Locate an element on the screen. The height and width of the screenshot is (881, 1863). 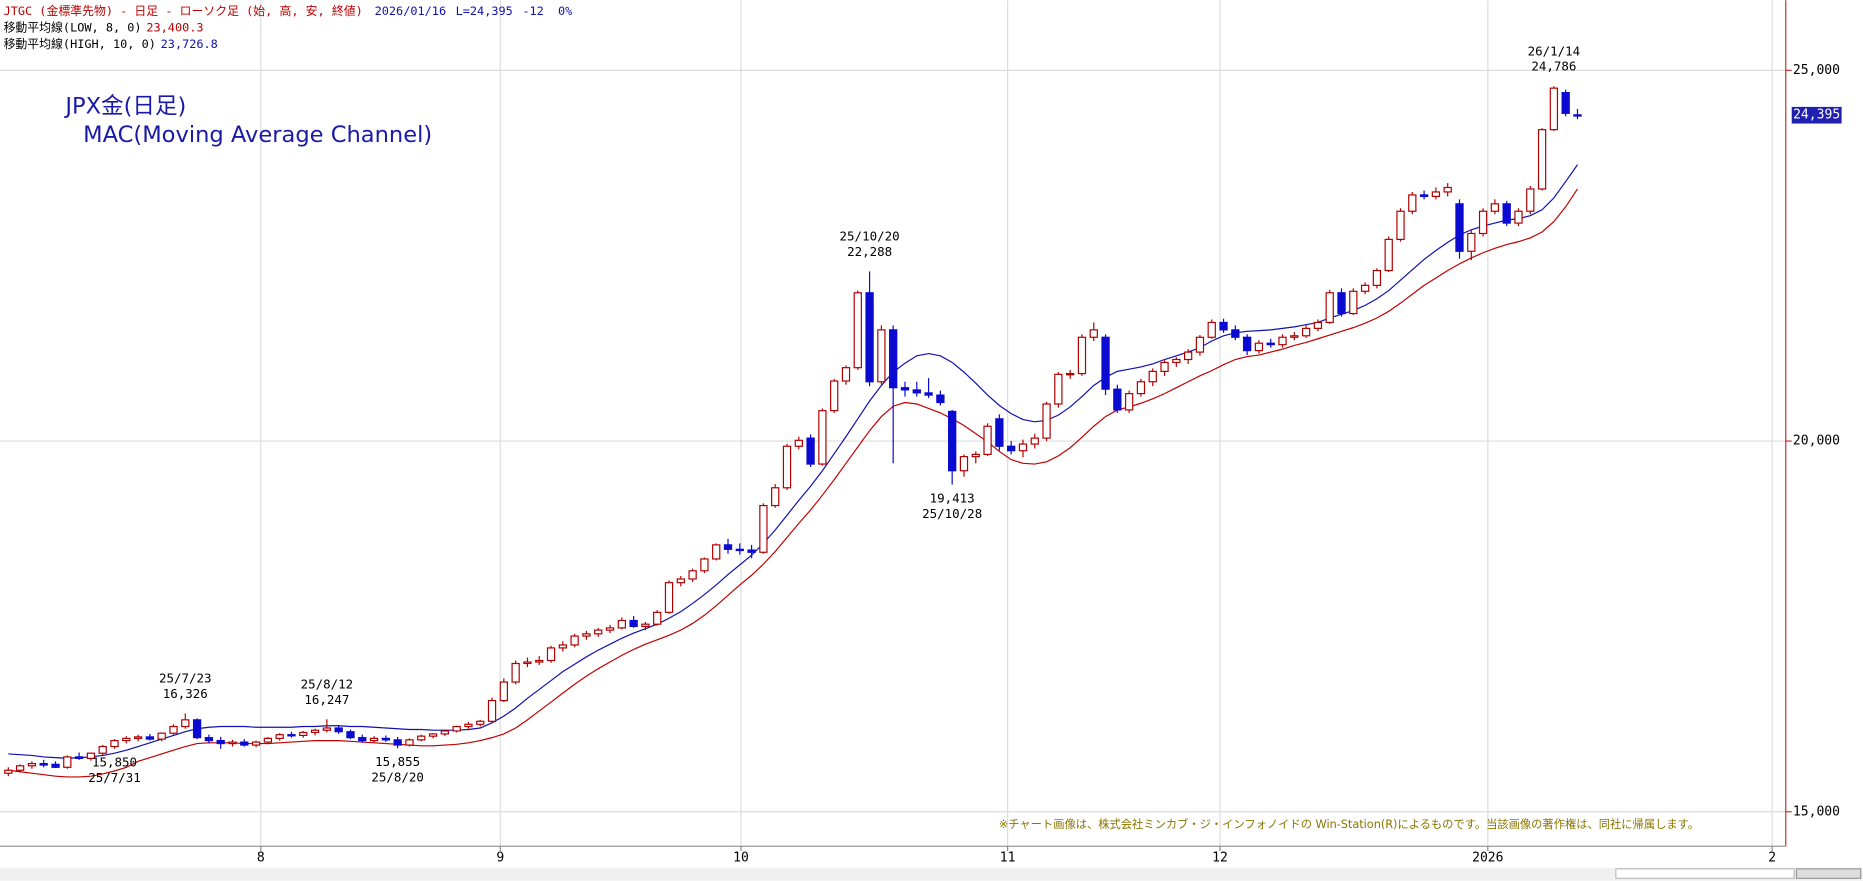
annotation-value: 15,855 is located at coordinates (397, 761).